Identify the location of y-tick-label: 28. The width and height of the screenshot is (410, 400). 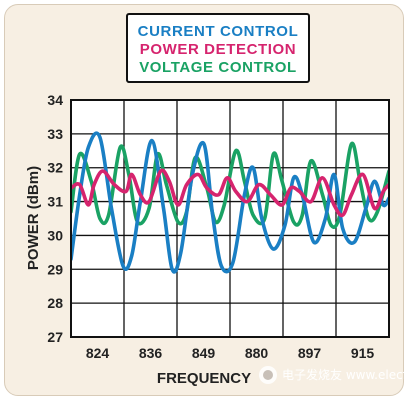
(55, 303).